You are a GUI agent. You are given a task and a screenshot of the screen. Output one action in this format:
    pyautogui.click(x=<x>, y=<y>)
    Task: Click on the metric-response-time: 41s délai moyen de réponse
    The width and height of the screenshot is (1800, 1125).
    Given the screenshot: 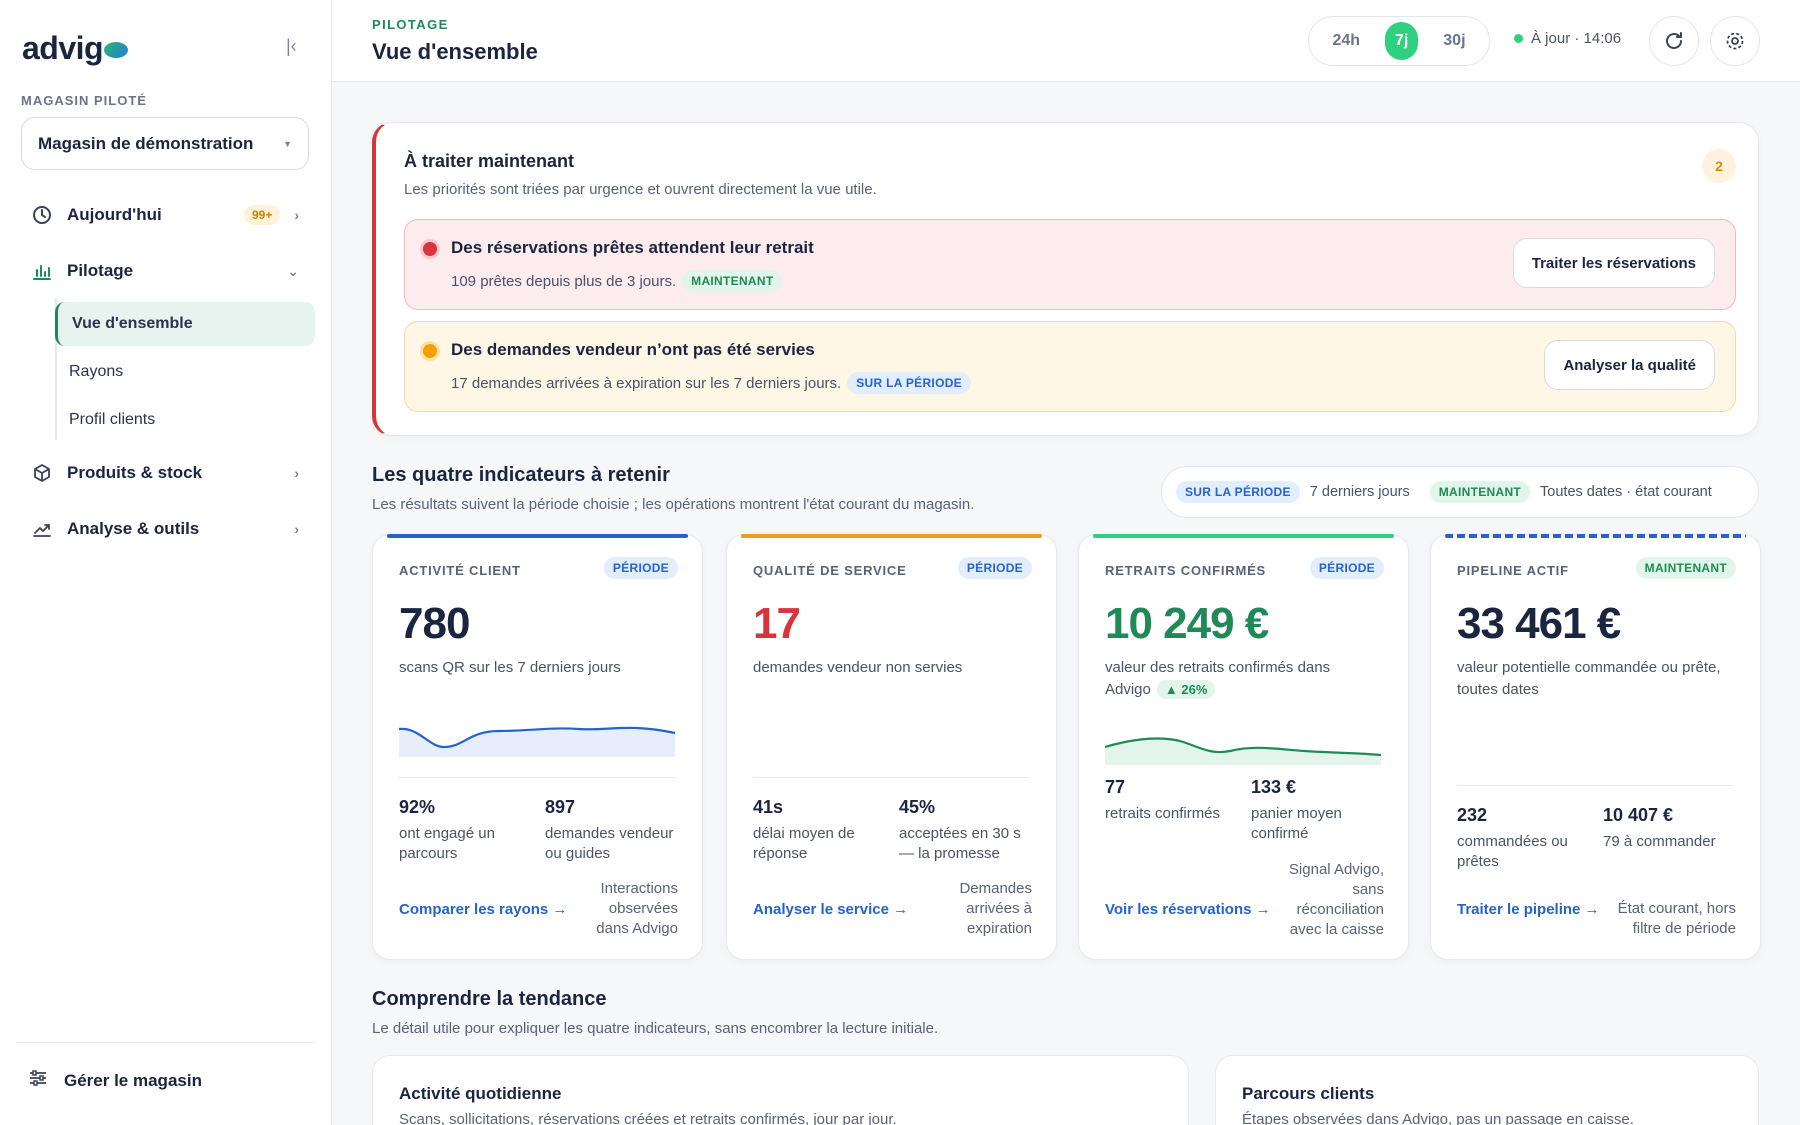 What is the action you would take?
    pyautogui.click(x=818, y=830)
    